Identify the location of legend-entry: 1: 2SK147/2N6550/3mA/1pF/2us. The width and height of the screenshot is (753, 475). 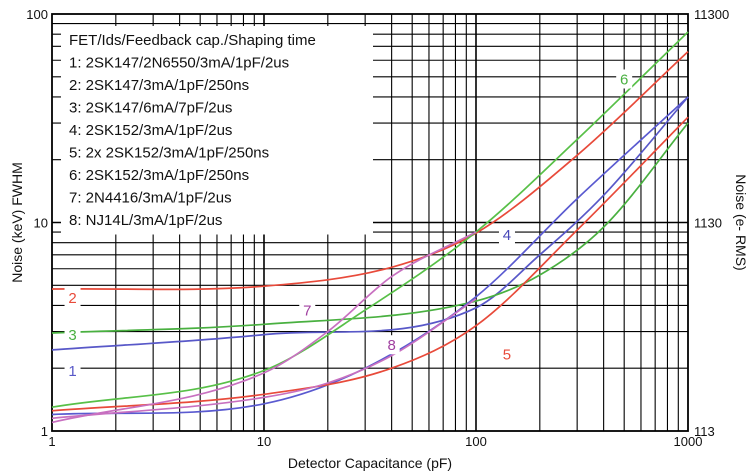
(179, 63).